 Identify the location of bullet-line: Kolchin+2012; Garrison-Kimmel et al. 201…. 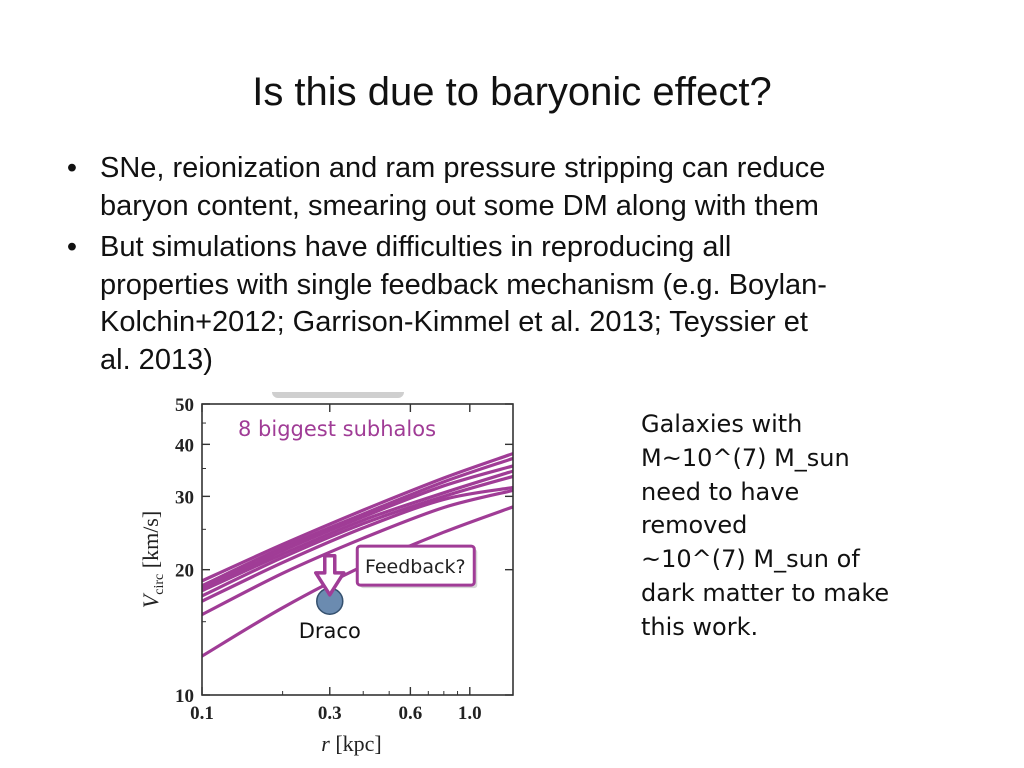
(454, 322).